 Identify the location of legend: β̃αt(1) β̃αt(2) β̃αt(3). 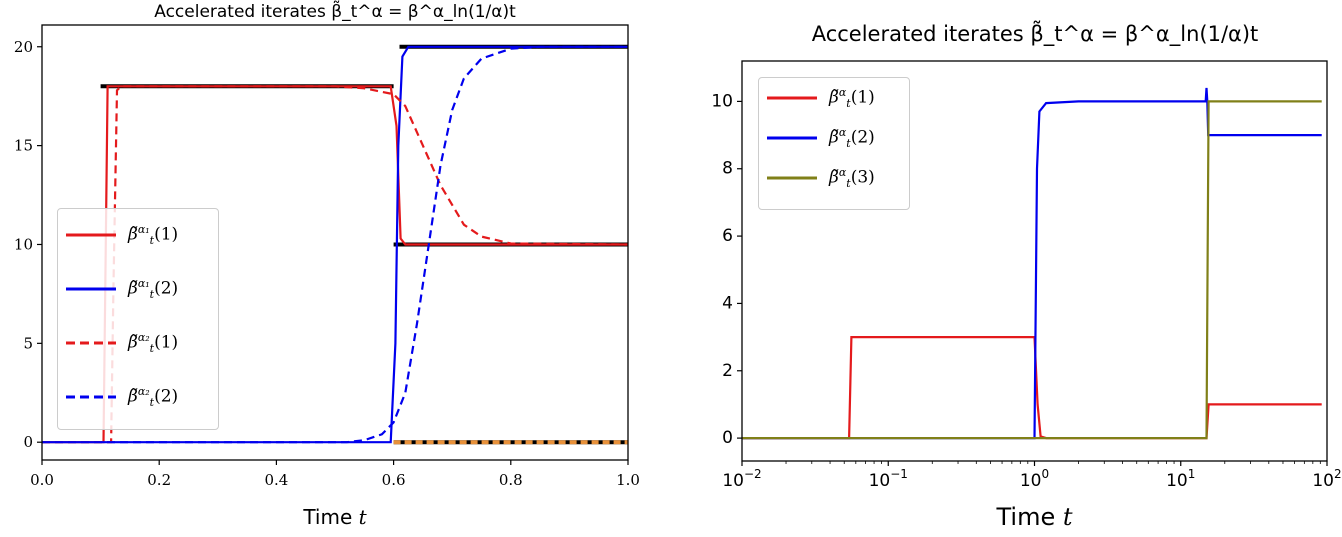
(834, 143).